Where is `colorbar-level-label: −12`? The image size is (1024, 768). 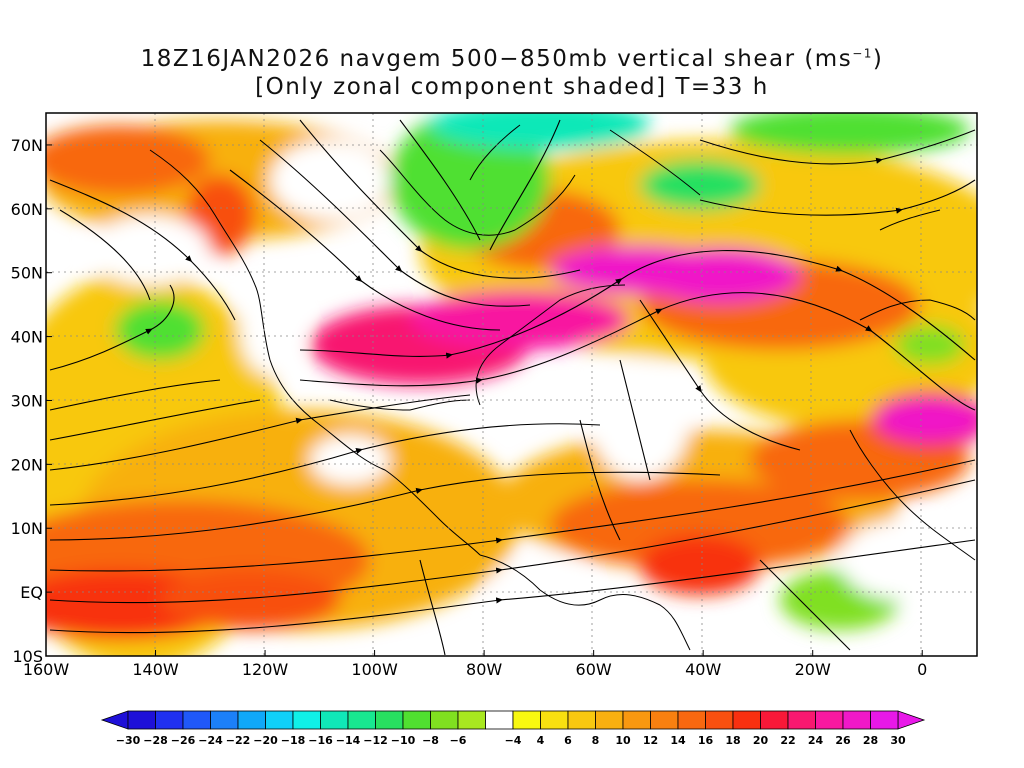 colorbar-level-label: −12 is located at coordinates (375, 740).